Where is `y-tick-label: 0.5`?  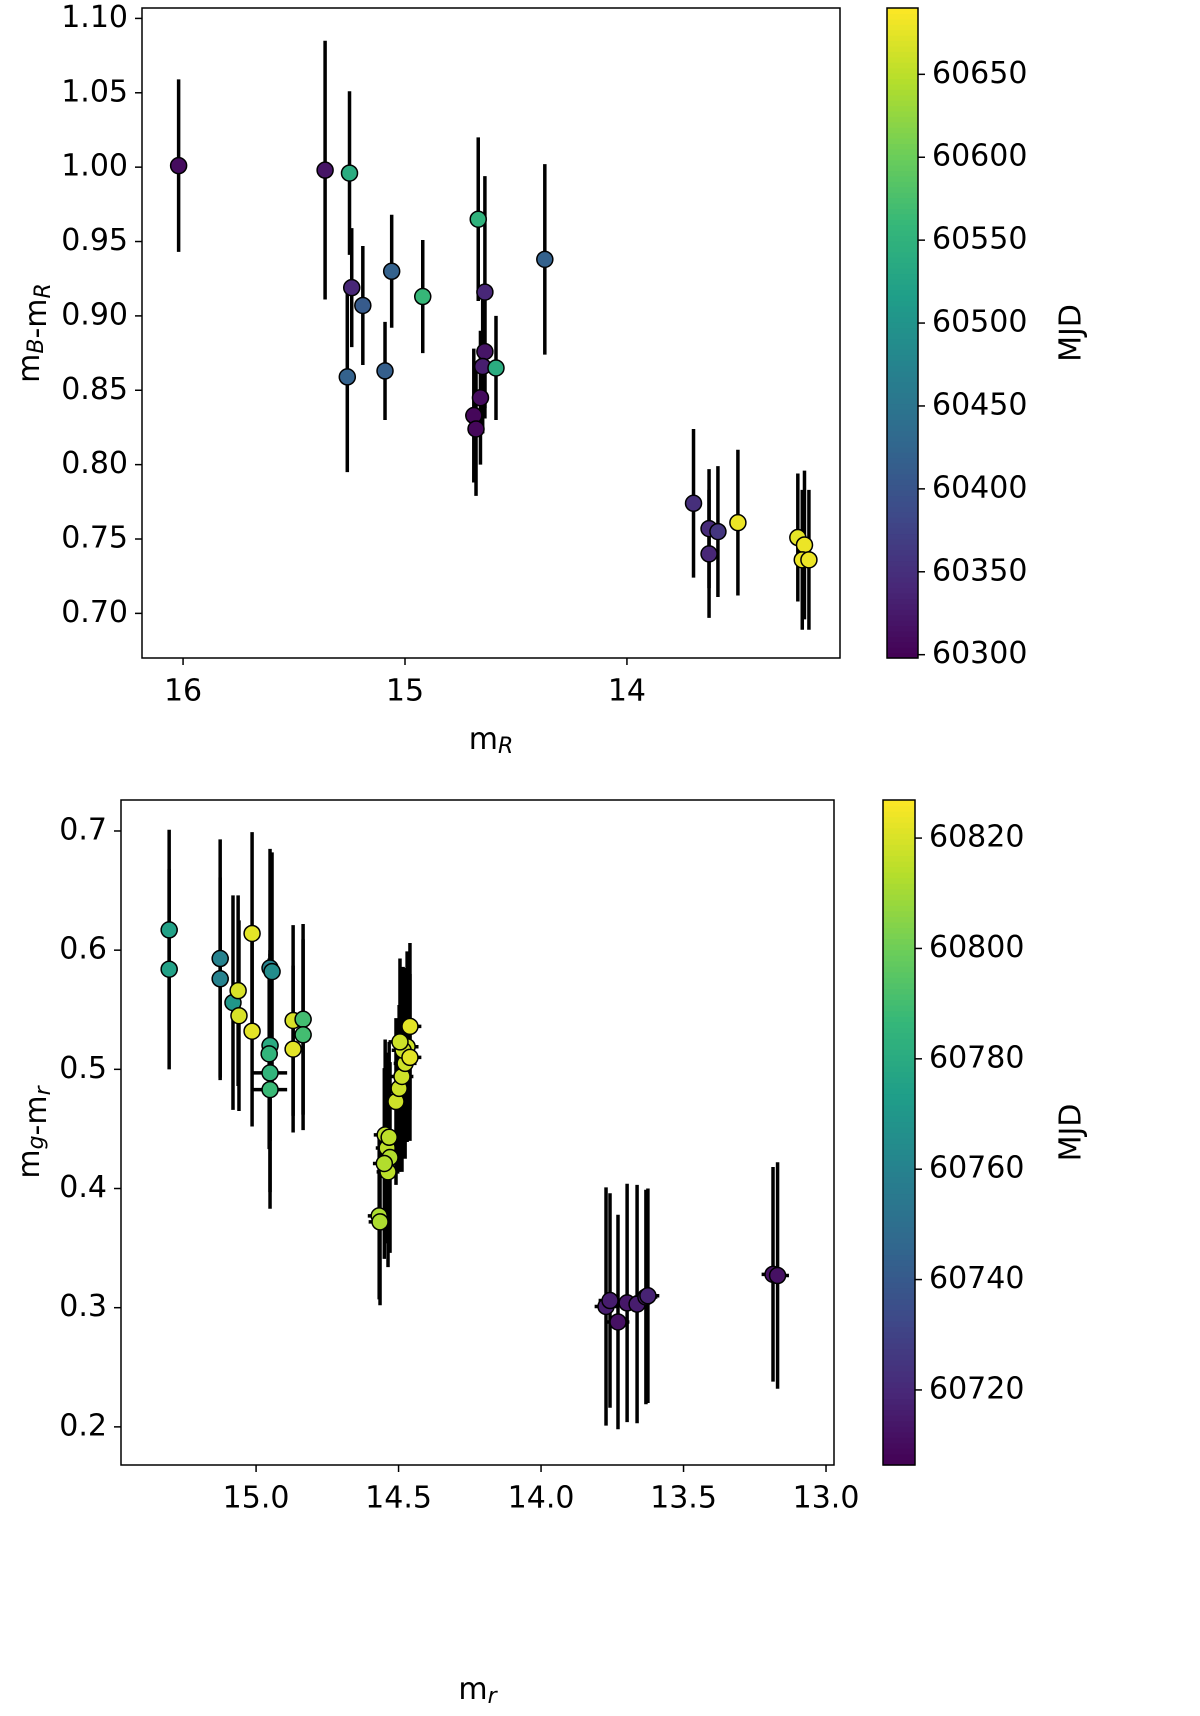
y-tick-label: 0.5 is located at coordinates (83, 1068).